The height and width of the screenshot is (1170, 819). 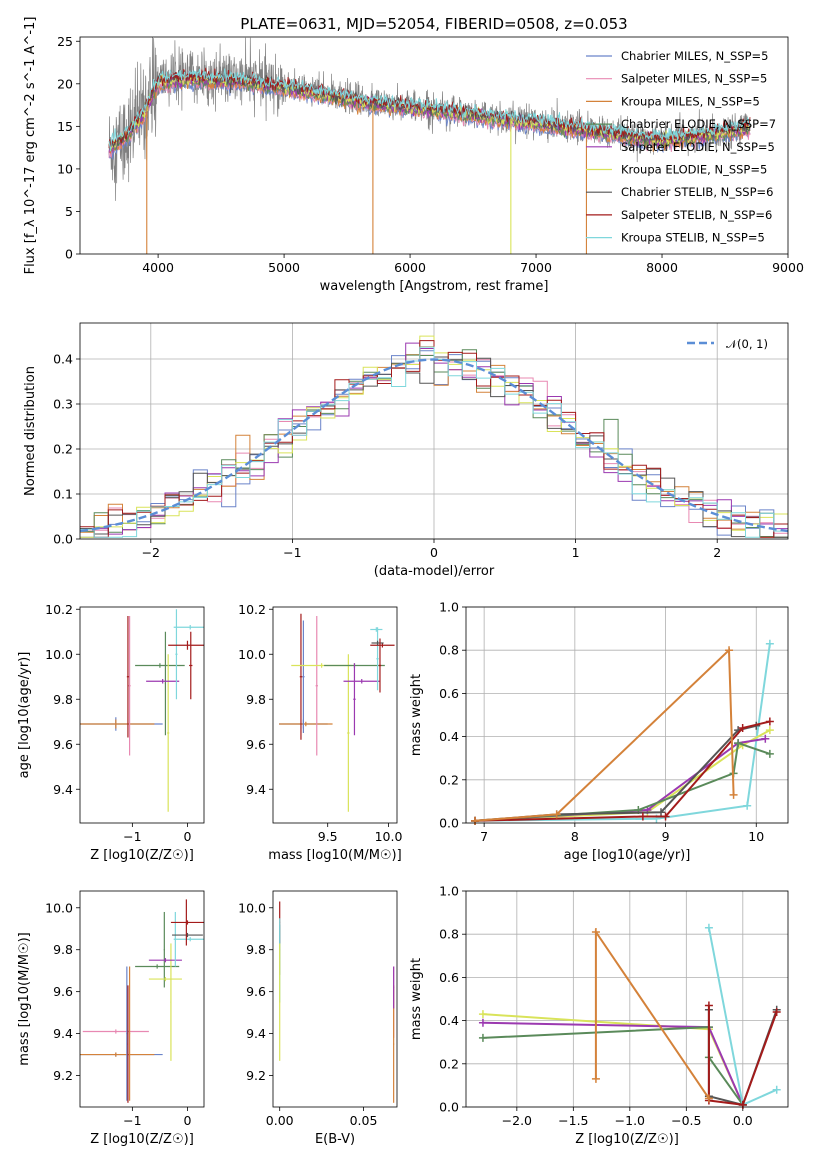 I want to click on panel4-y-tick-label-2: 0.4, so click(x=449, y=736).